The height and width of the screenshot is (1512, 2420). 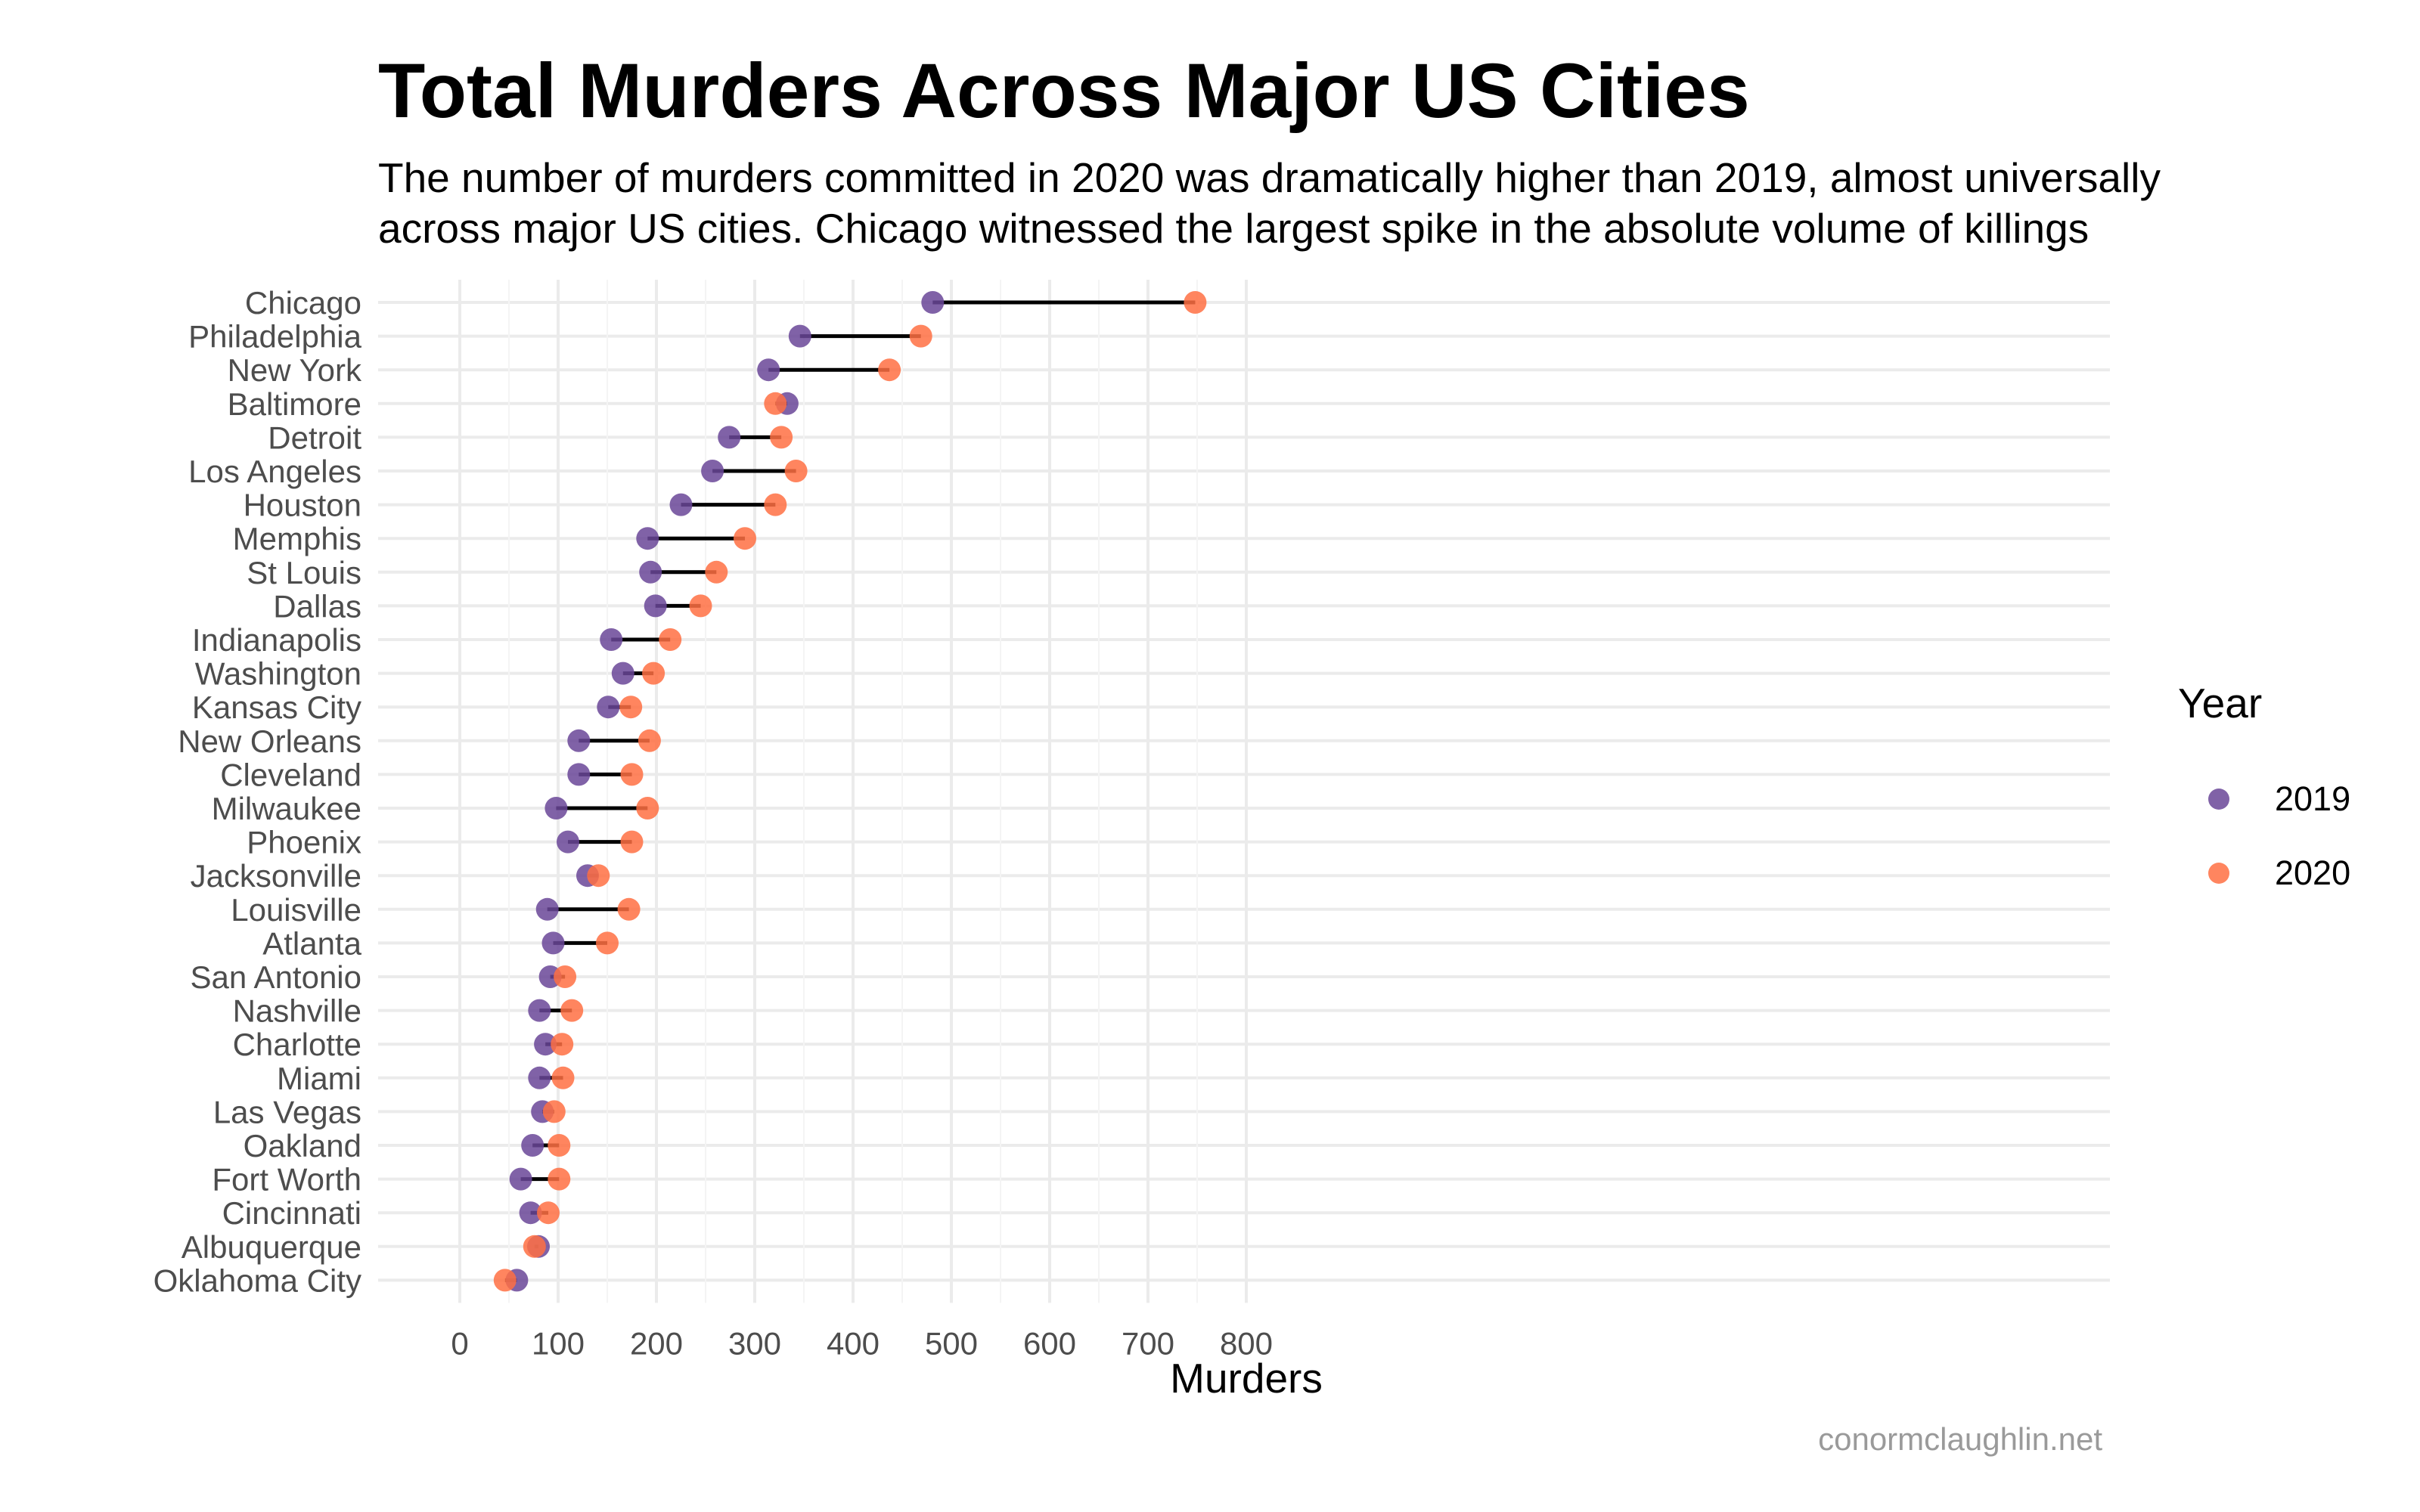 I want to click on y-category-label: New Orleans, so click(x=269, y=741).